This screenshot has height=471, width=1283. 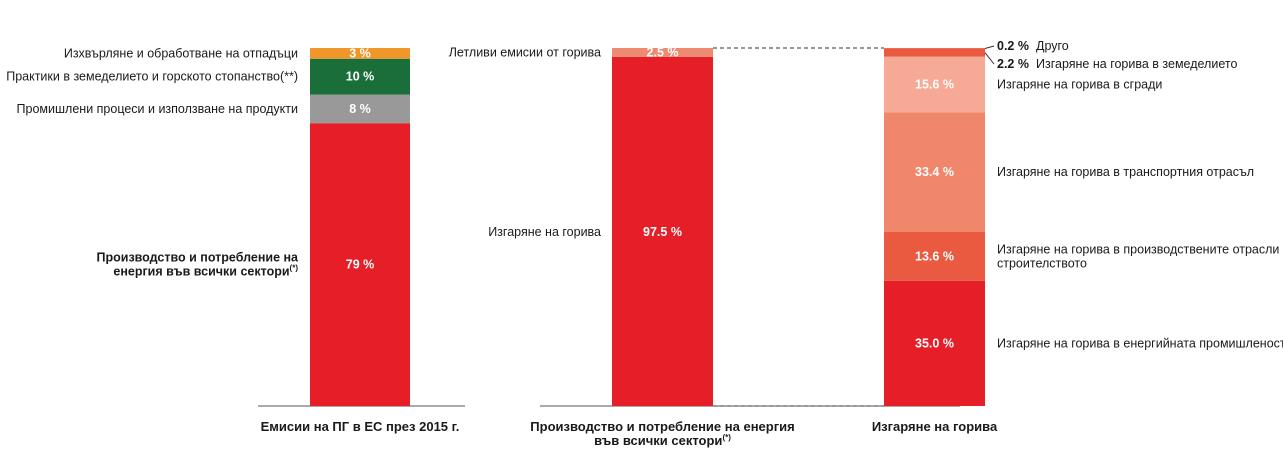 What do you see at coordinates (1079, 85) in the screenshot?
I see `bar-3-label-4: Изгаряне на горива в сгради` at bounding box center [1079, 85].